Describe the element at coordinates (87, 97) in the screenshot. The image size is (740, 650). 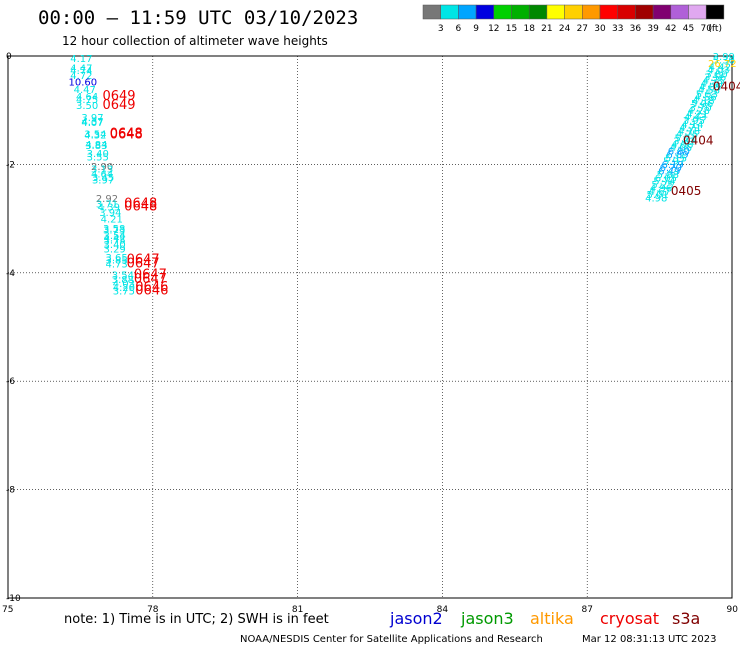
I see `wave-height-value: 4.64` at that location.